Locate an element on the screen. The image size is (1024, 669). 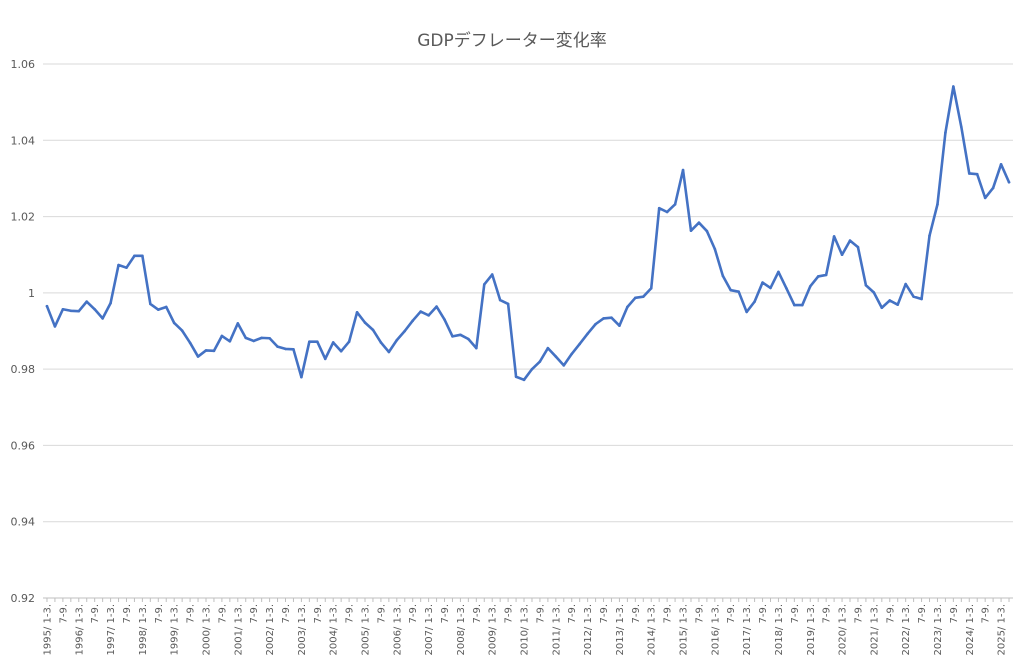
x-tick-label: 2007/ 1-3. is located at coordinates (429, 630).